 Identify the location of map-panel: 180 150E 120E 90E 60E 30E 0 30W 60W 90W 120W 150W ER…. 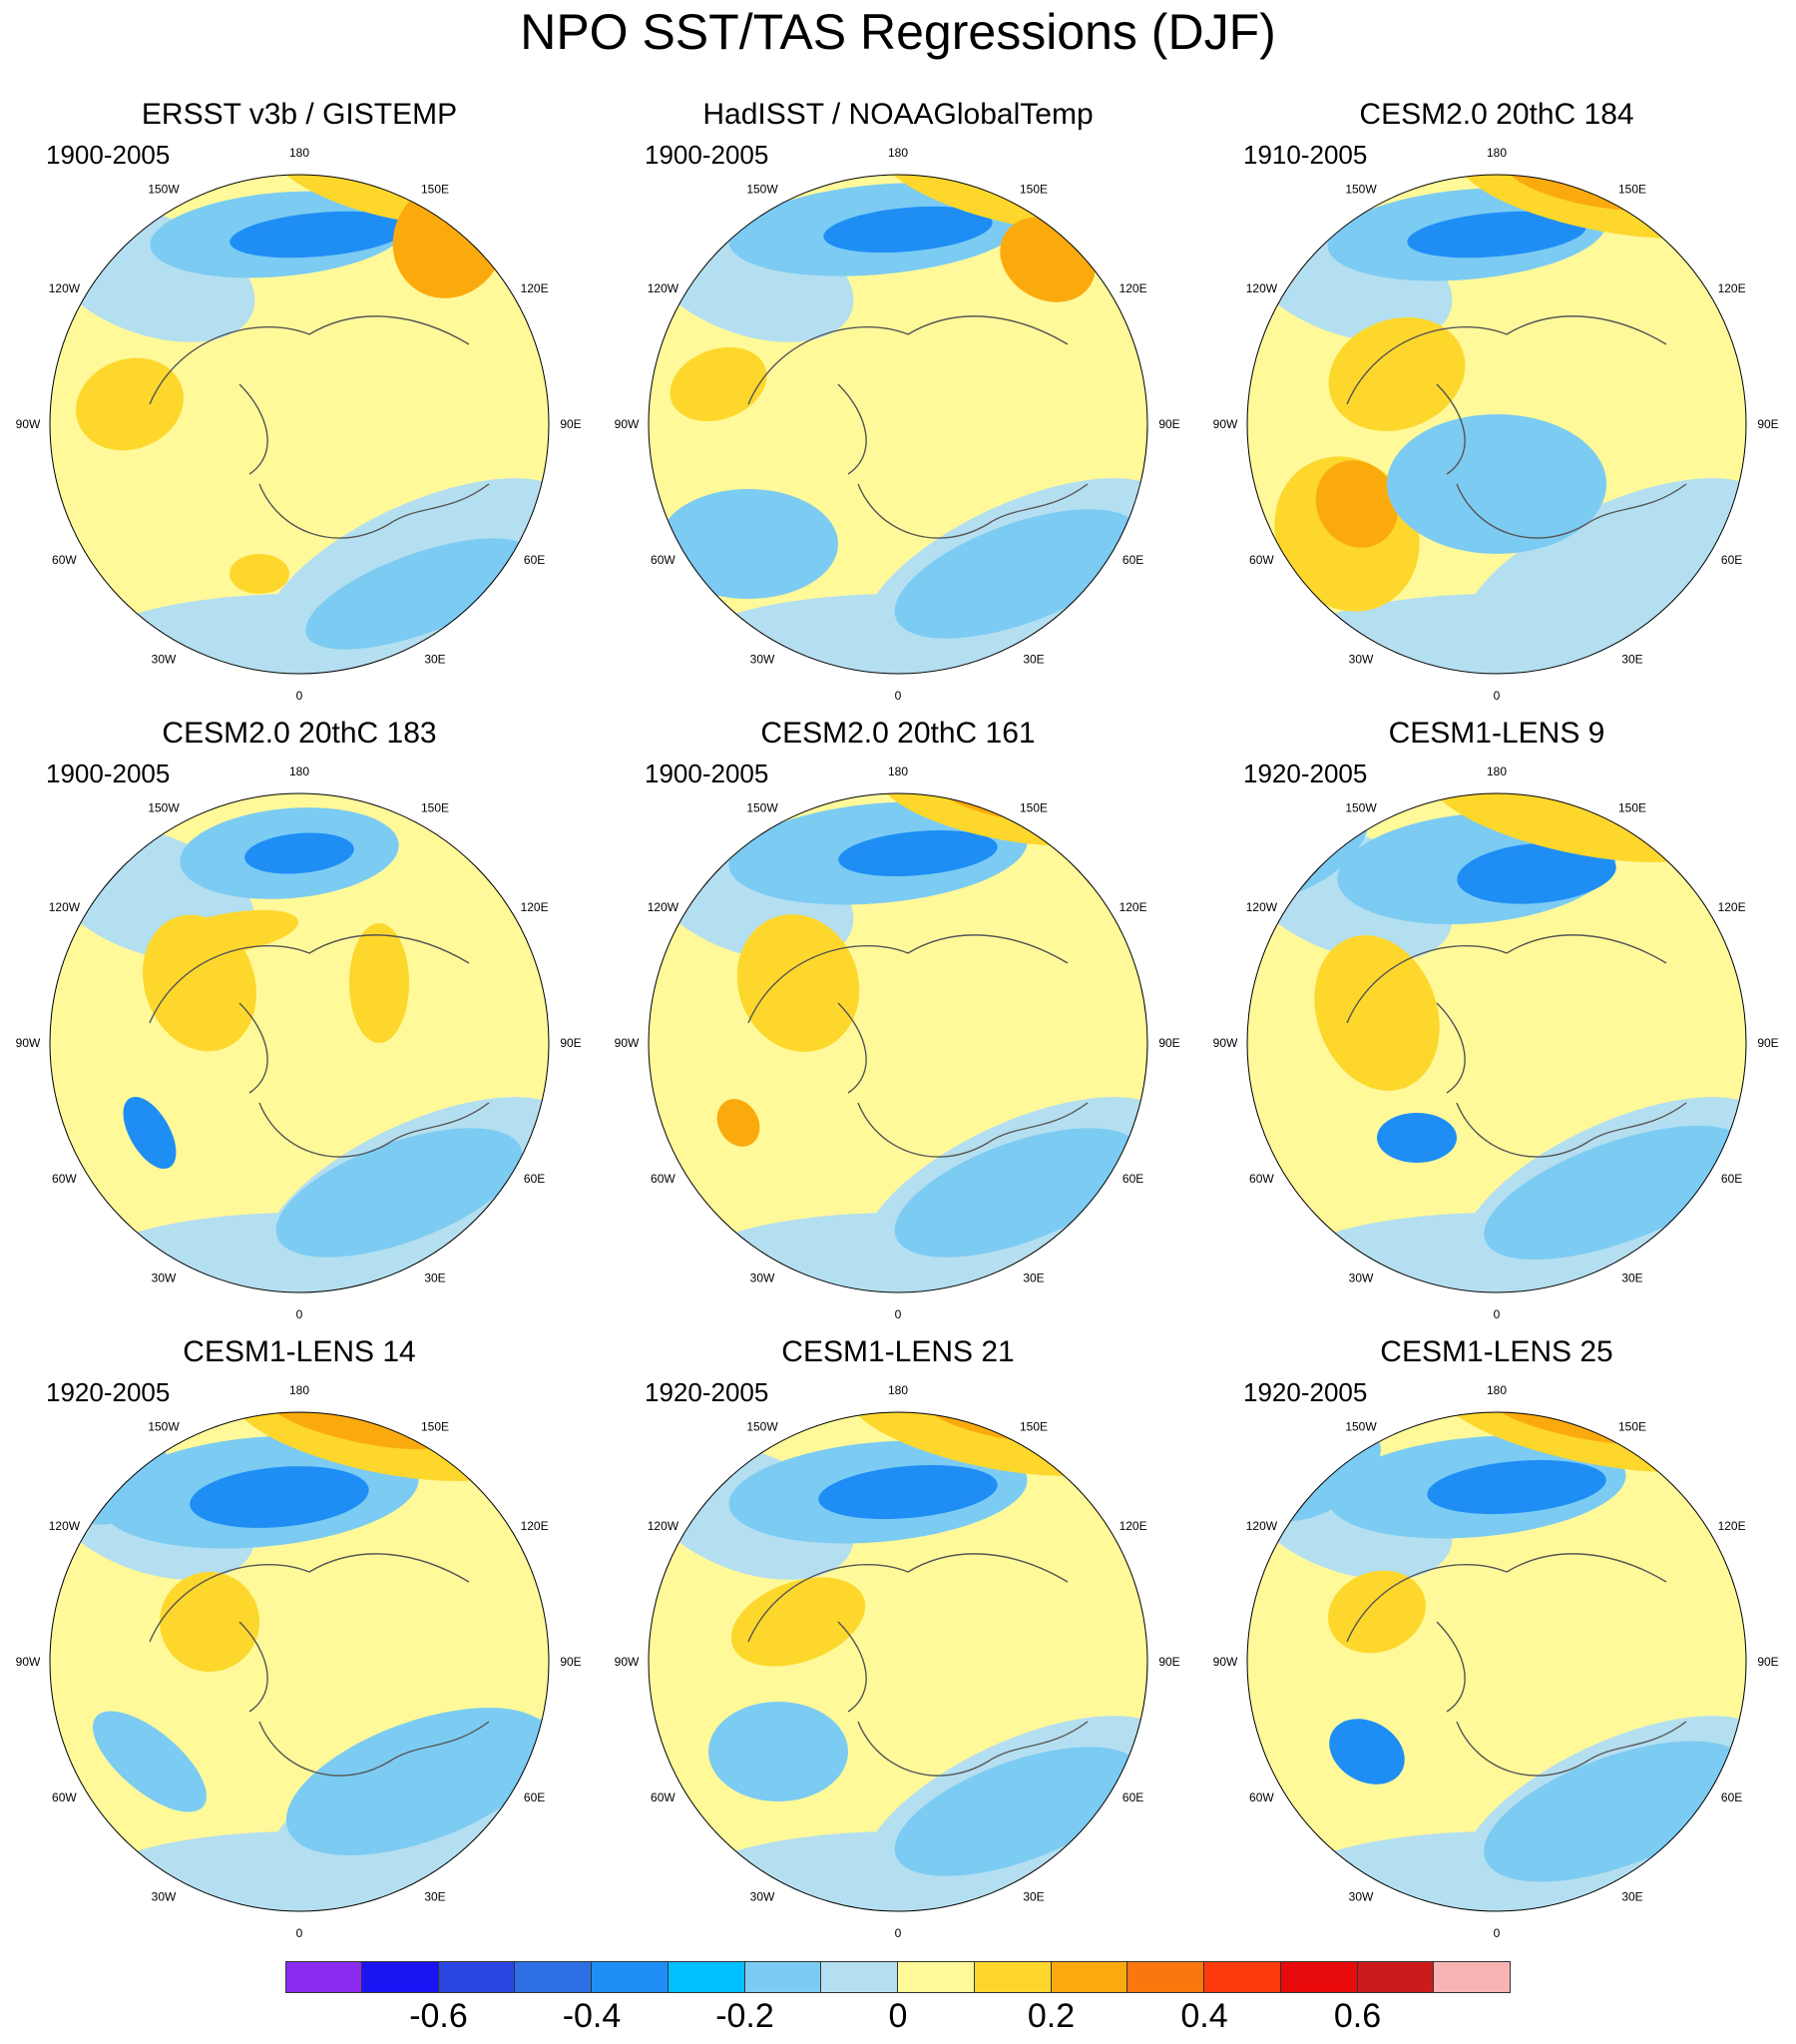
(299, 404).